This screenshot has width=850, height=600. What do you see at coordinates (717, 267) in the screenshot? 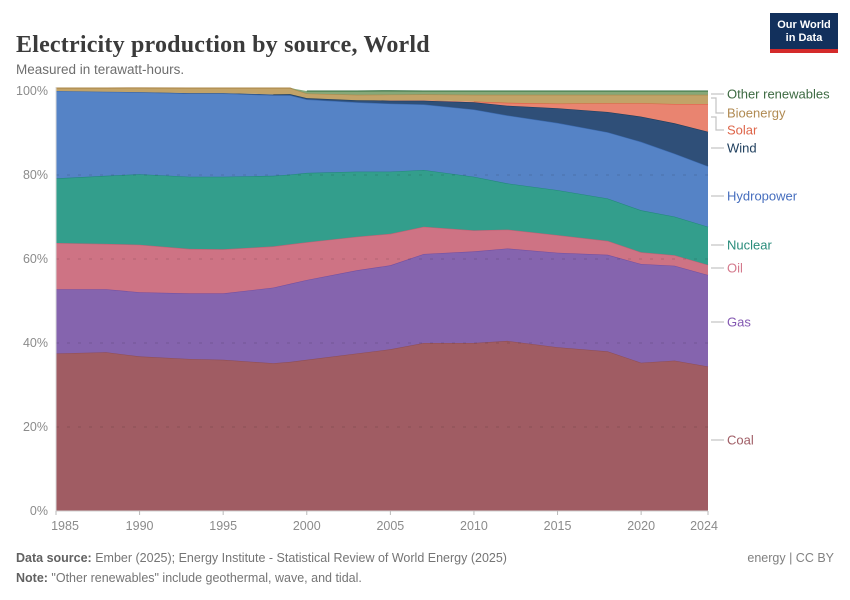
I see `legend-connectors` at bounding box center [717, 267].